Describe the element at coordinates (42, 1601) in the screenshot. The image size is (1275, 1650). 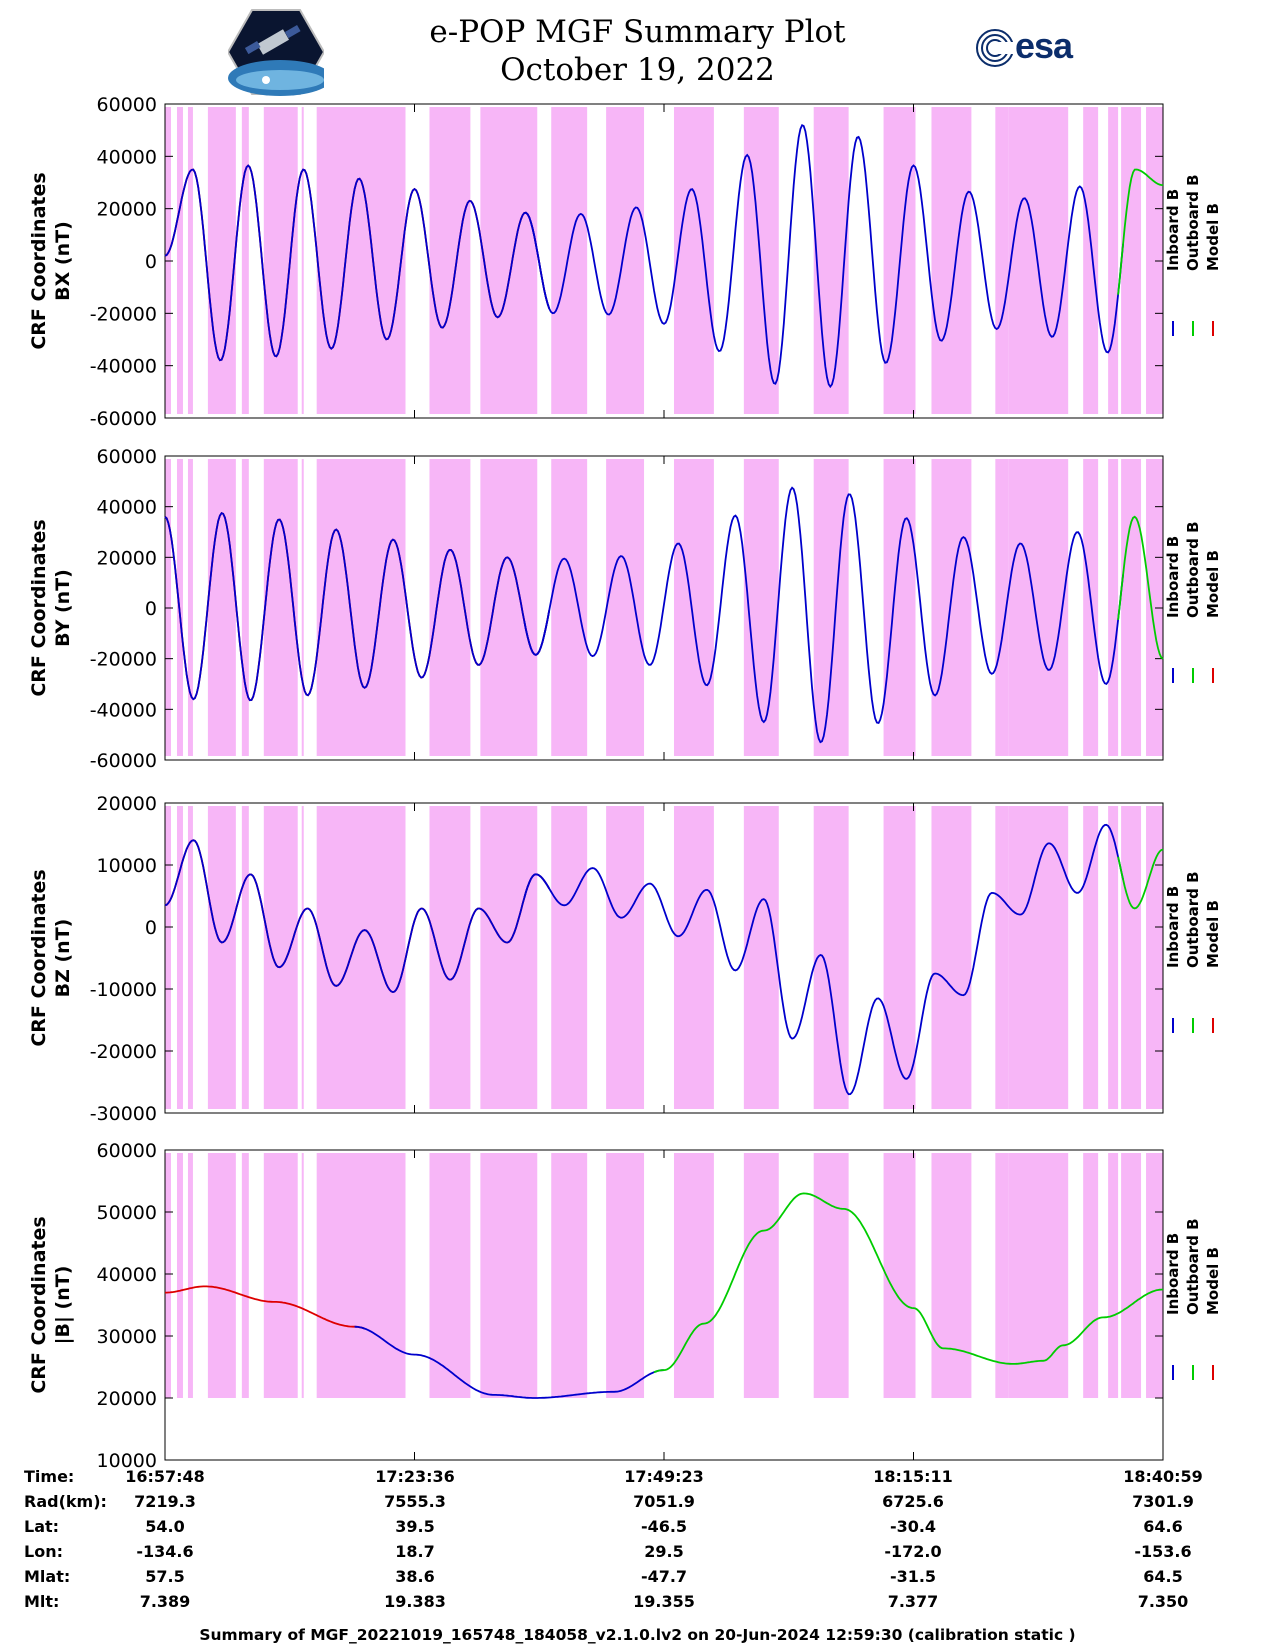
I see `orbit-row-label: Mlt:` at that location.